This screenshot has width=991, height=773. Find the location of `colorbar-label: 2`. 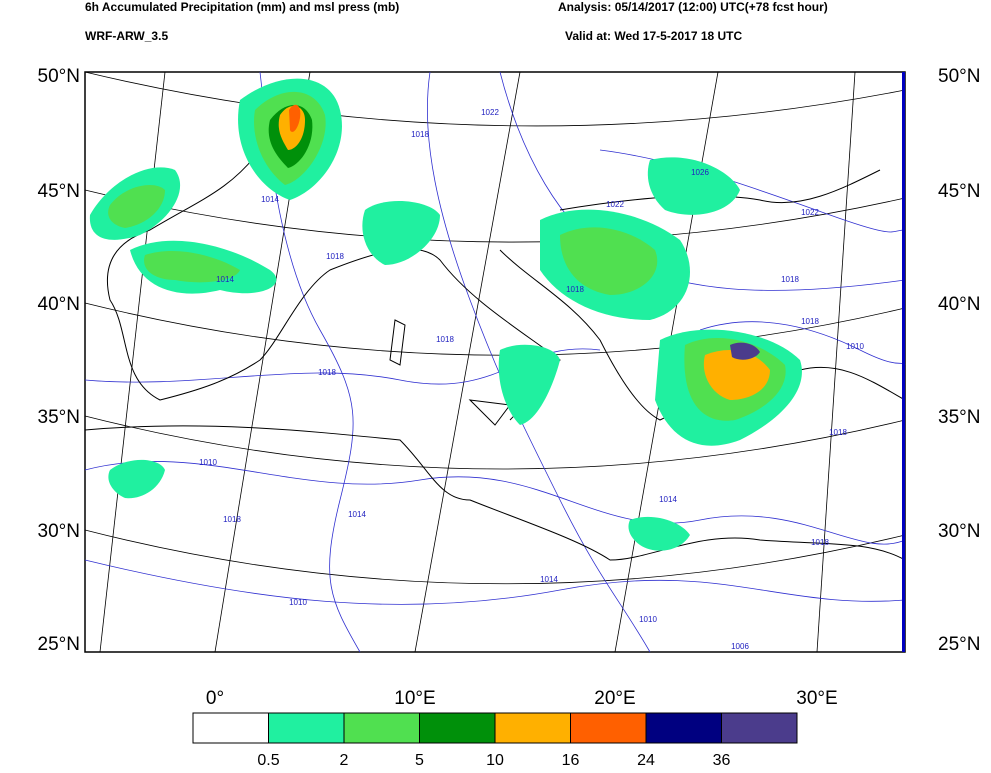

colorbar-label: 2 is located at coordinates (344, 760).